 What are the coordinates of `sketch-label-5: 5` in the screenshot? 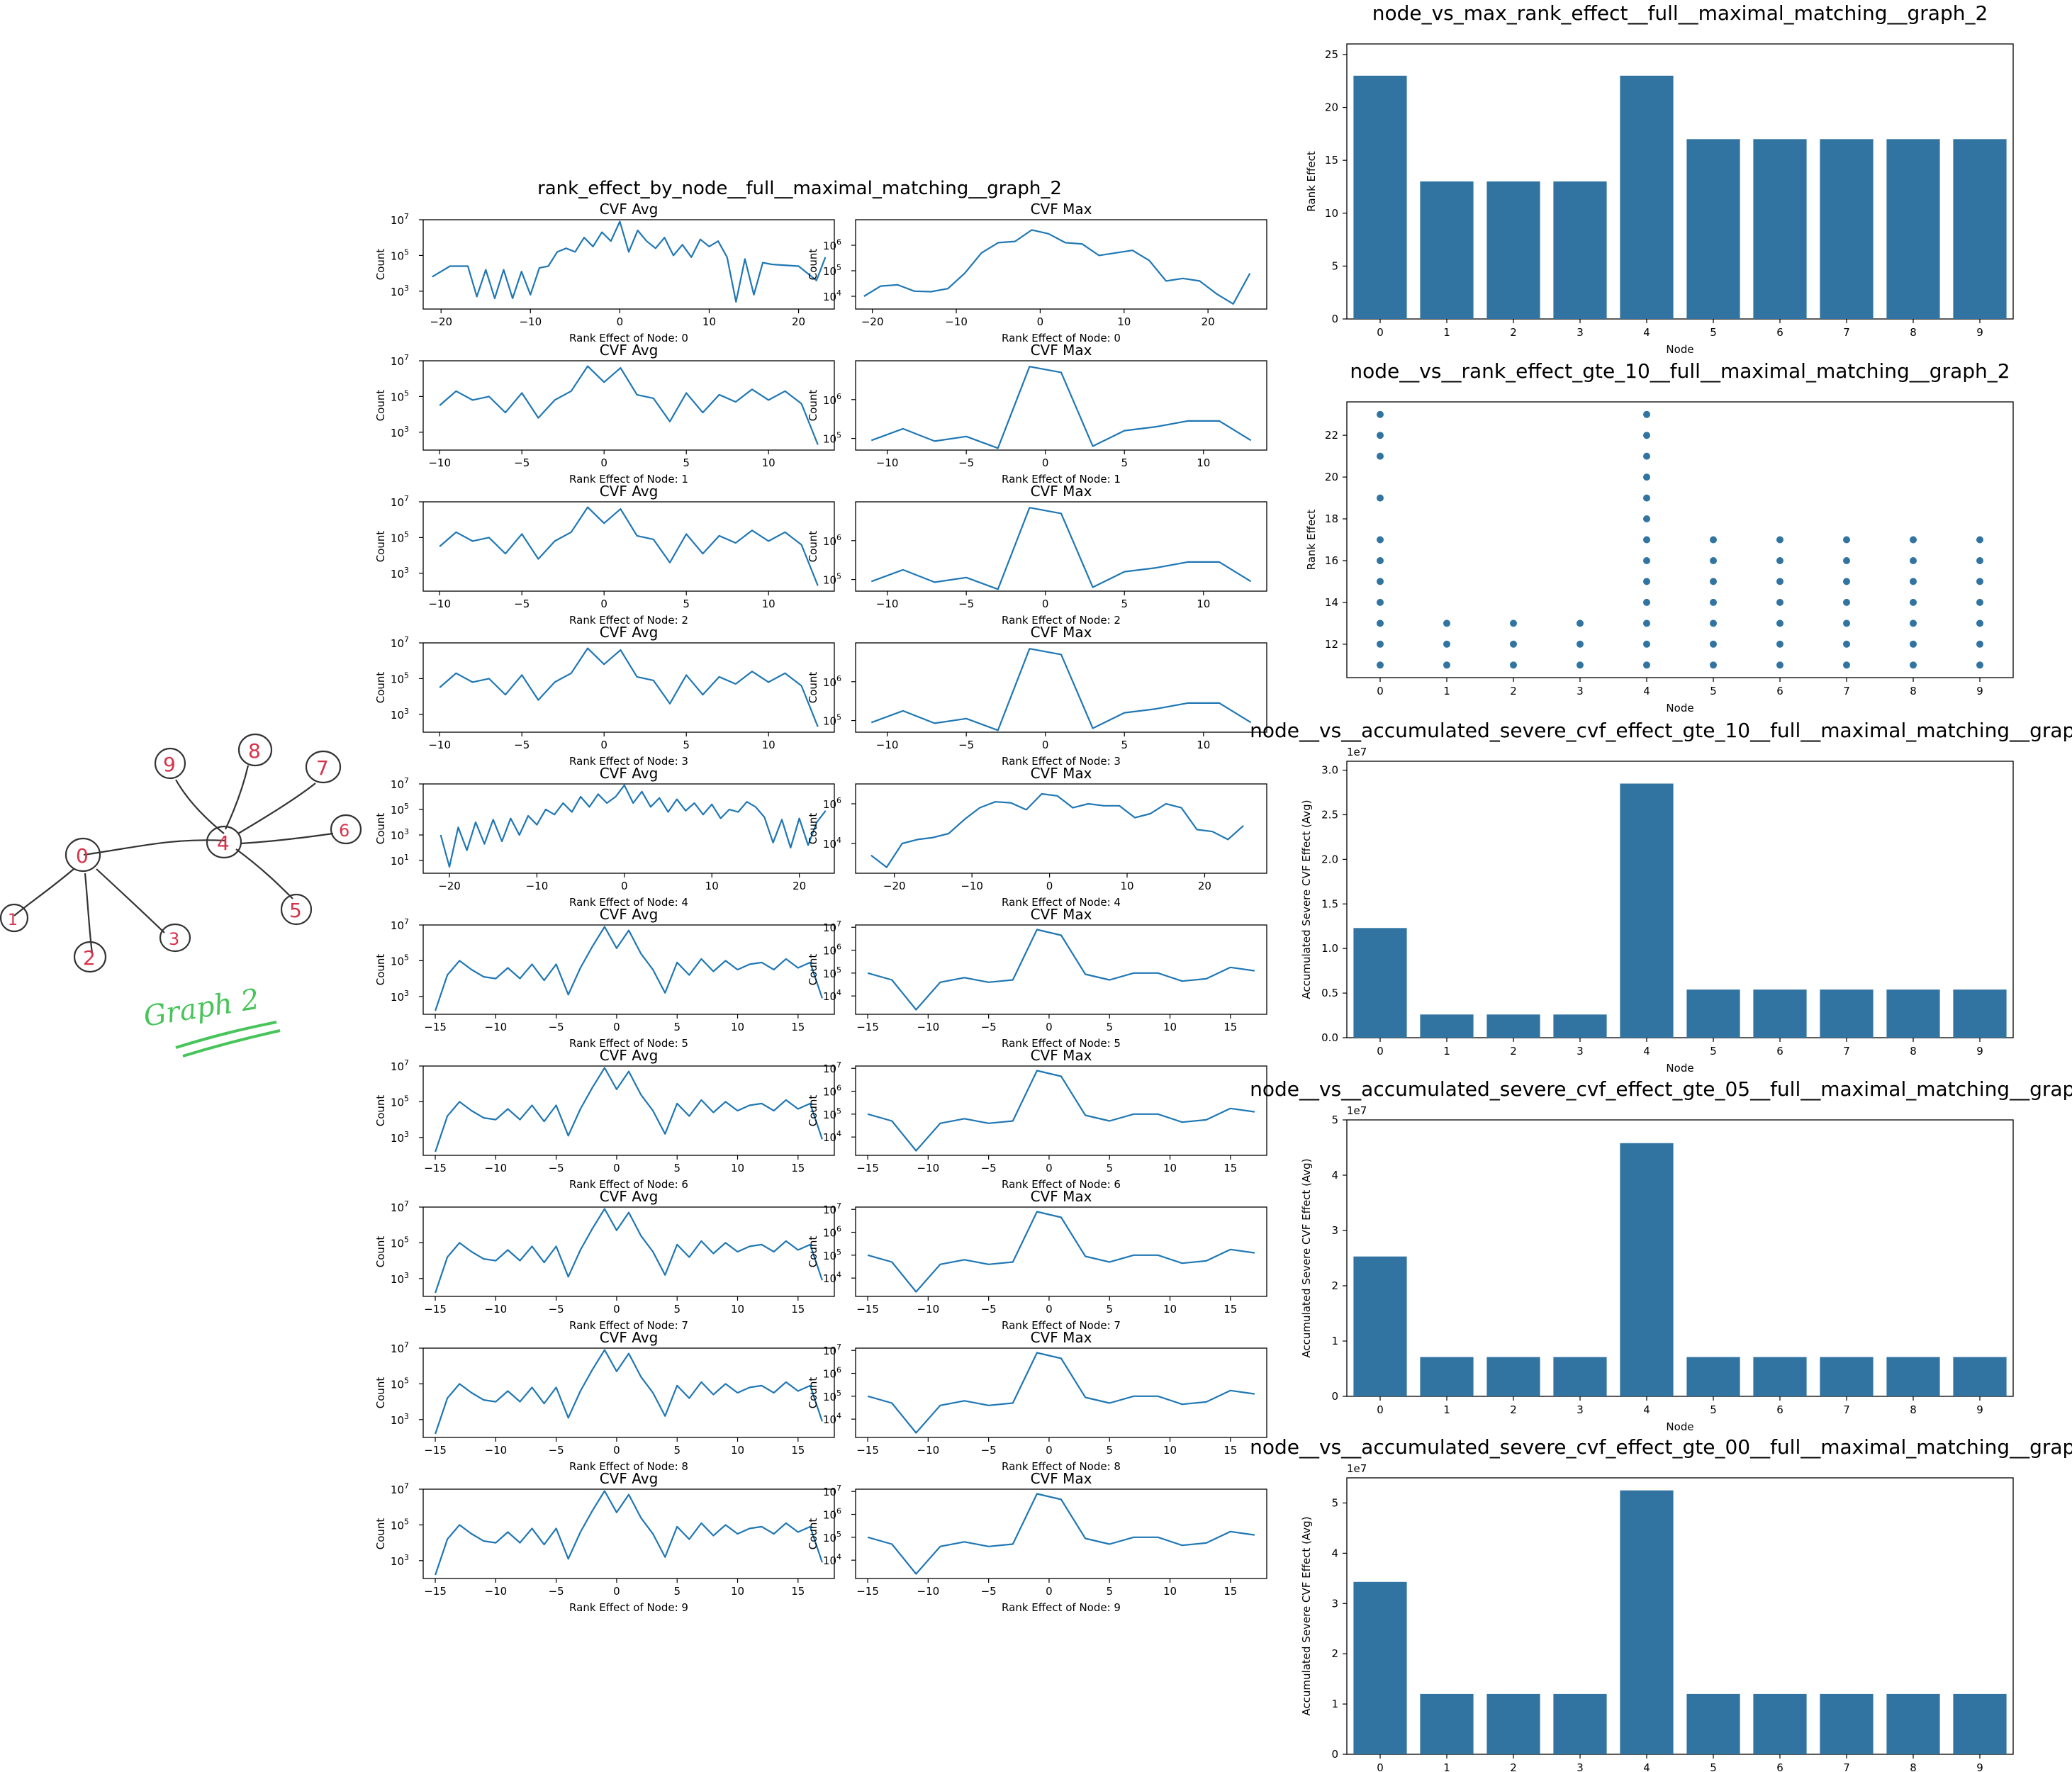 It's located at (295, 910).